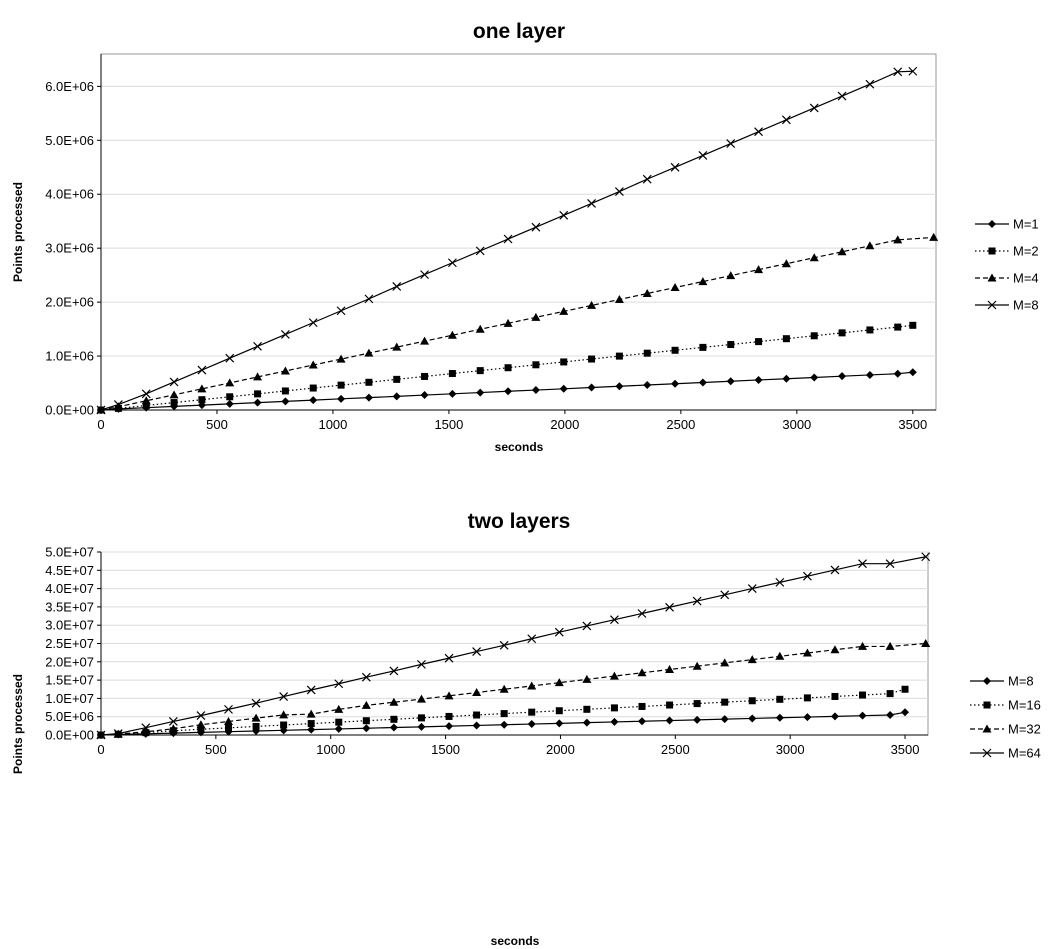 The image size is (1053, 949). I want to click on y-tick-label: 1.0E+06, so click(69, 356).